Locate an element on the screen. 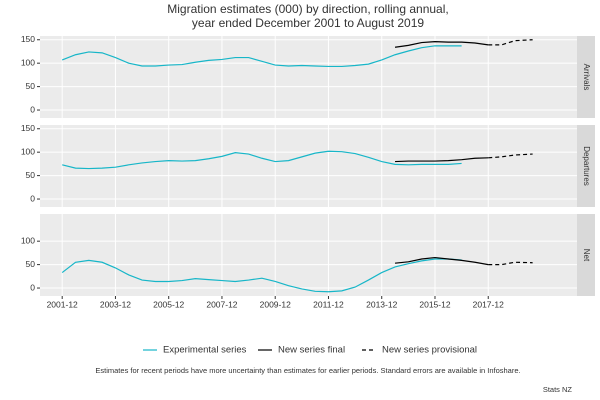 Image resolution: width=600 pixels, height=400 pixels. x-tick-label: 2009-12 is located at coordinates (275, 304).